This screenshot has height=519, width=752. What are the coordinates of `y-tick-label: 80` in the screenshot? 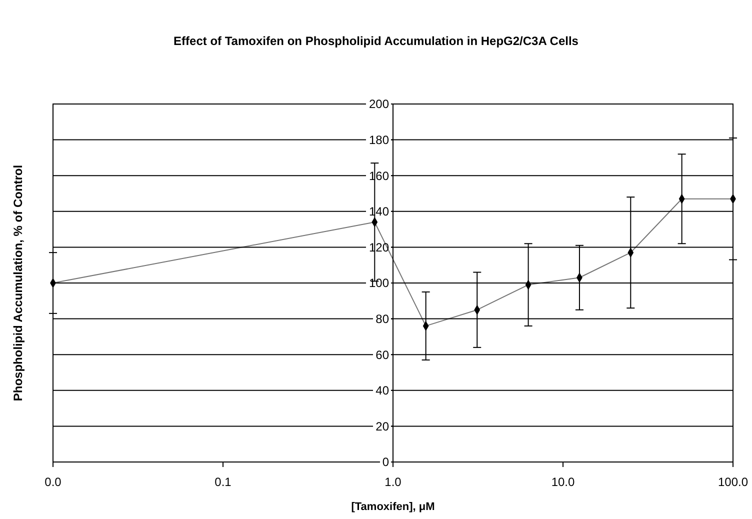 It's located at (383, 319).